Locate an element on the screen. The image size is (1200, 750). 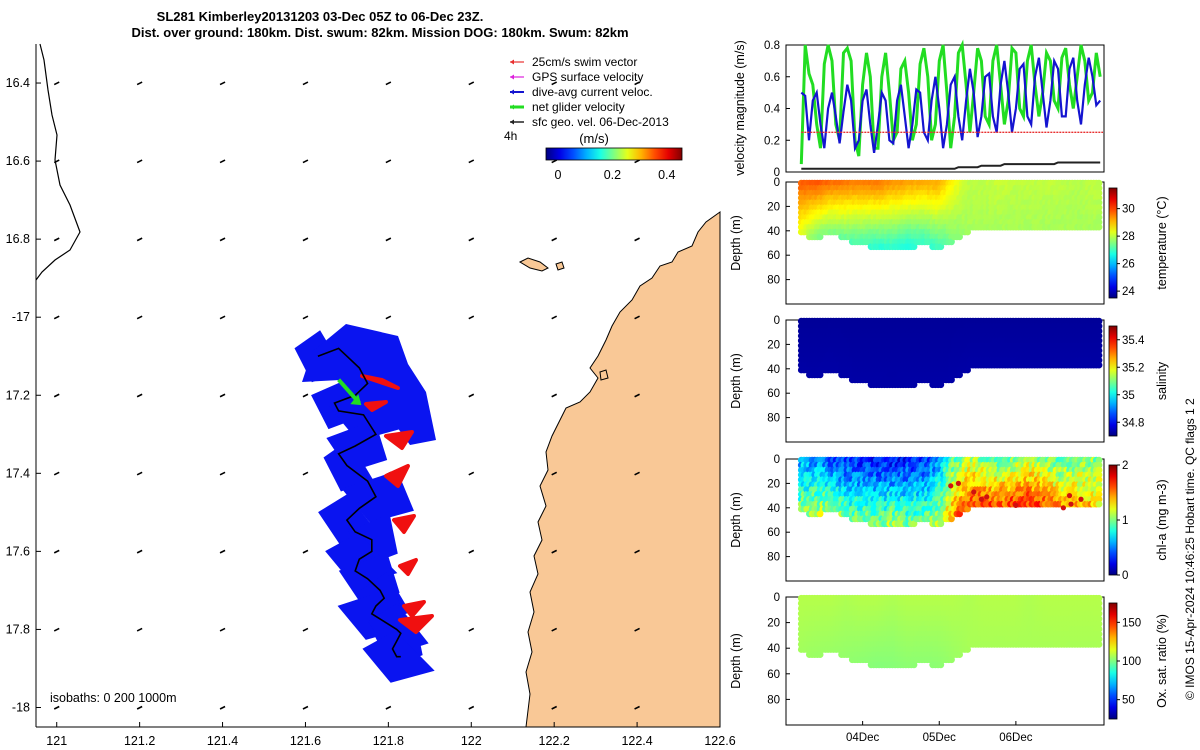
depth-y-tick-label: 40 is located at coordinates (773, 509).